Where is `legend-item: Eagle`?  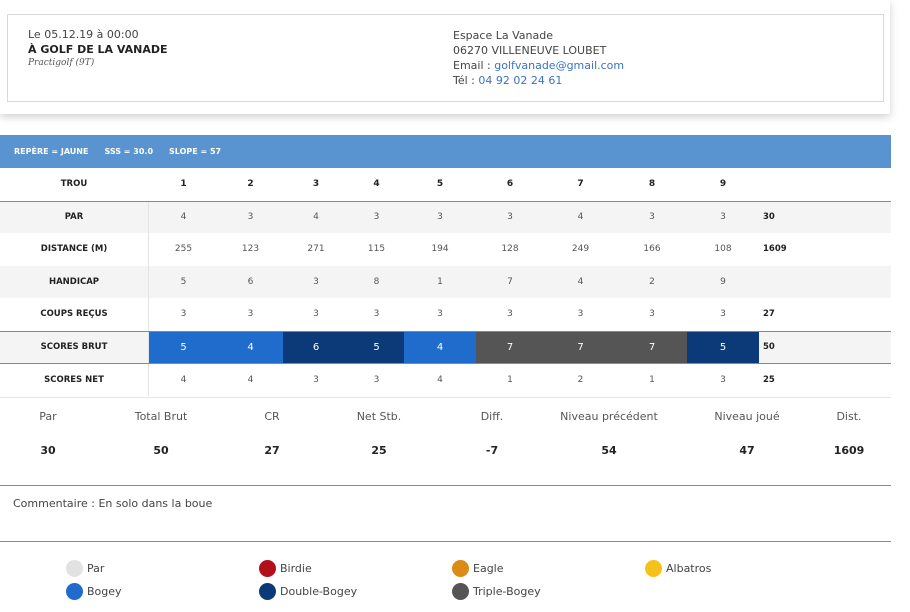 legend-item: Eagle is located at coordinates (478, 568).